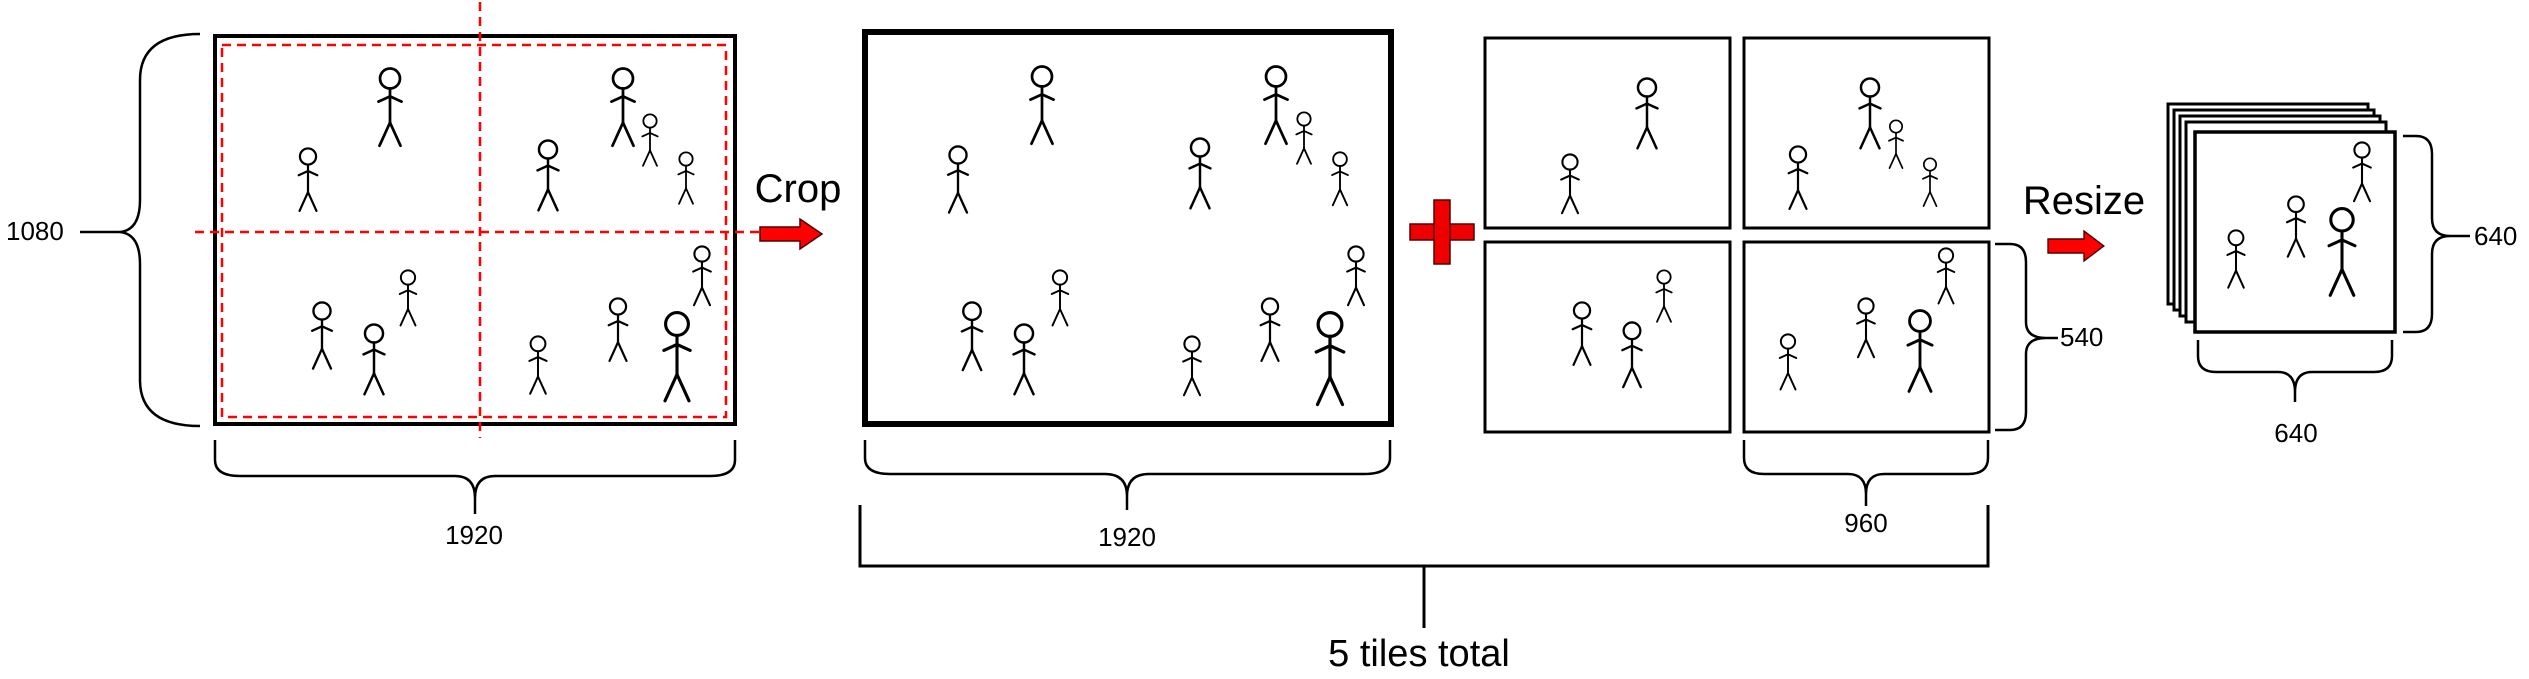  I want to click on tile-top-left, so click(1607, 133).